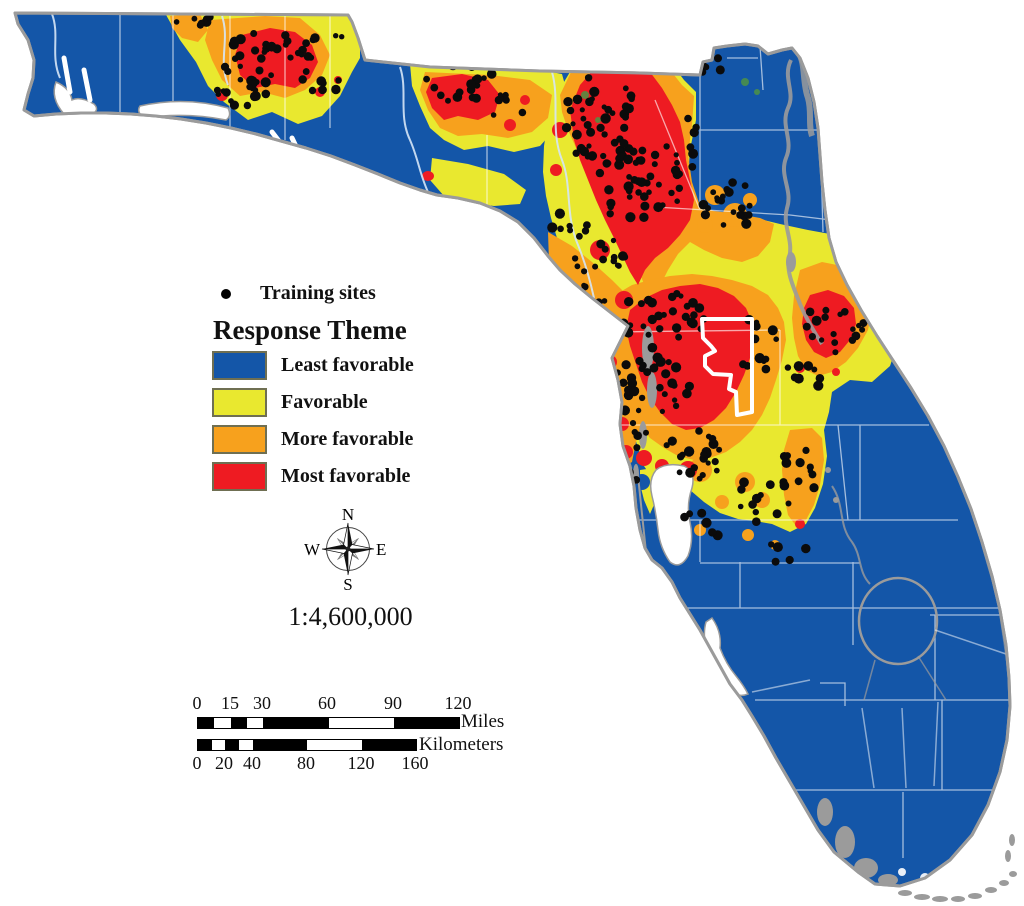 This screenshot has width=1024, height=906. I want to click on legend-item-least-favorable: Least favorable, so click(313, 365).